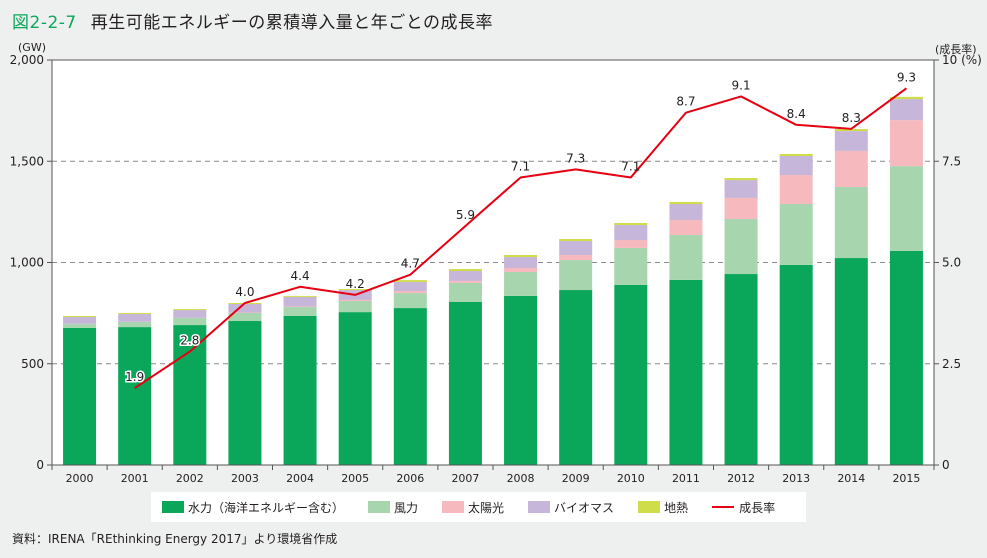 This screenshot has height=558, width=987. Describe the element at coordinates (355, 284) in the screenshot. I see `growth-rate-label: 4.2` at that location.